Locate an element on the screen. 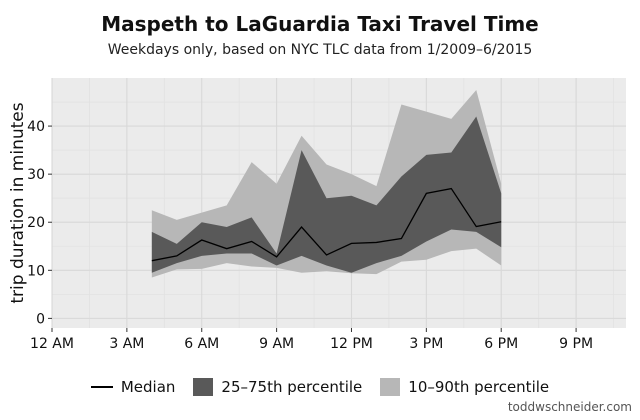 The width and height of the screenshot is (640, 420). x-tick-label: 3 PM is located at coordinates (426, 344).